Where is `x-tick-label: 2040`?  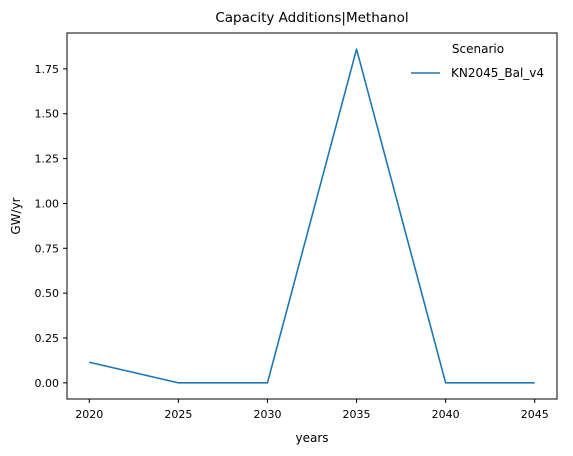
x-tick-label: 2040 is located at coordinates (446, 414).